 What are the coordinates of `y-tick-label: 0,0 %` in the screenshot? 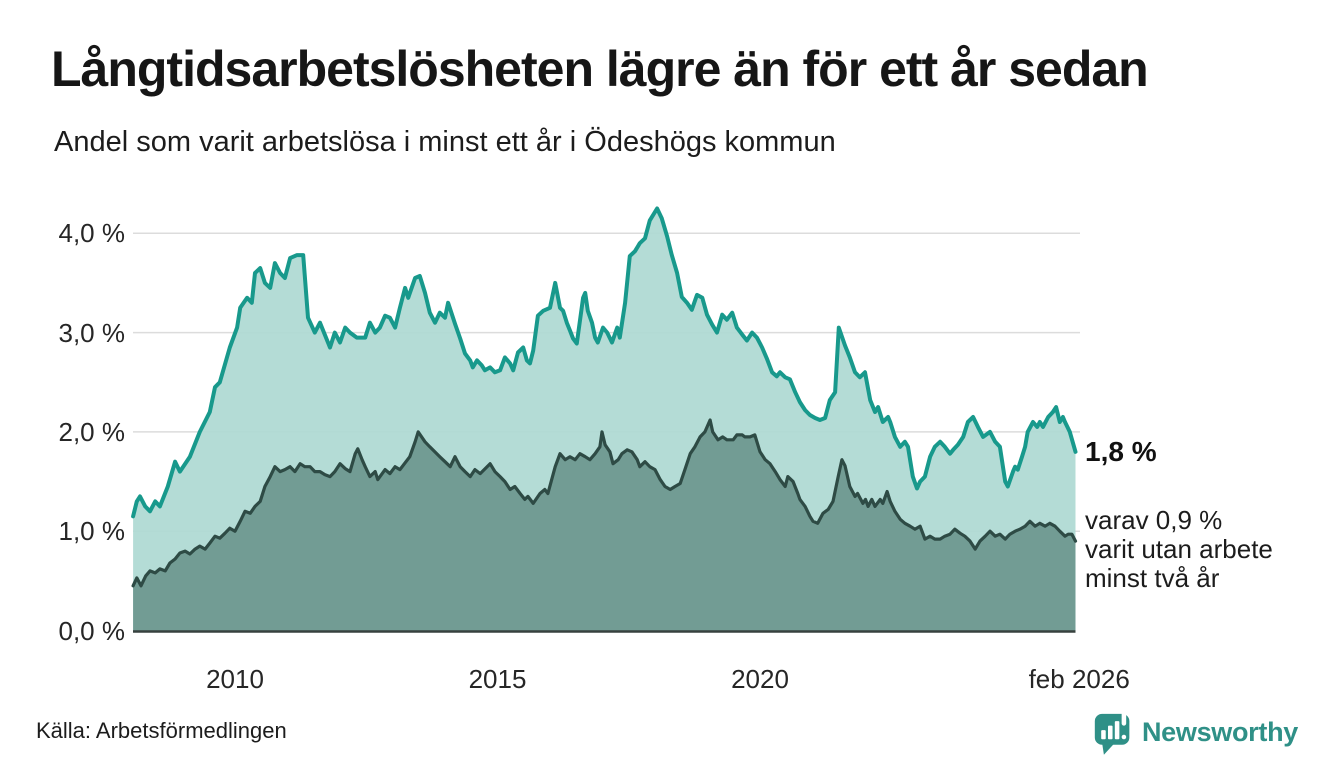 It's located at (92, 630).